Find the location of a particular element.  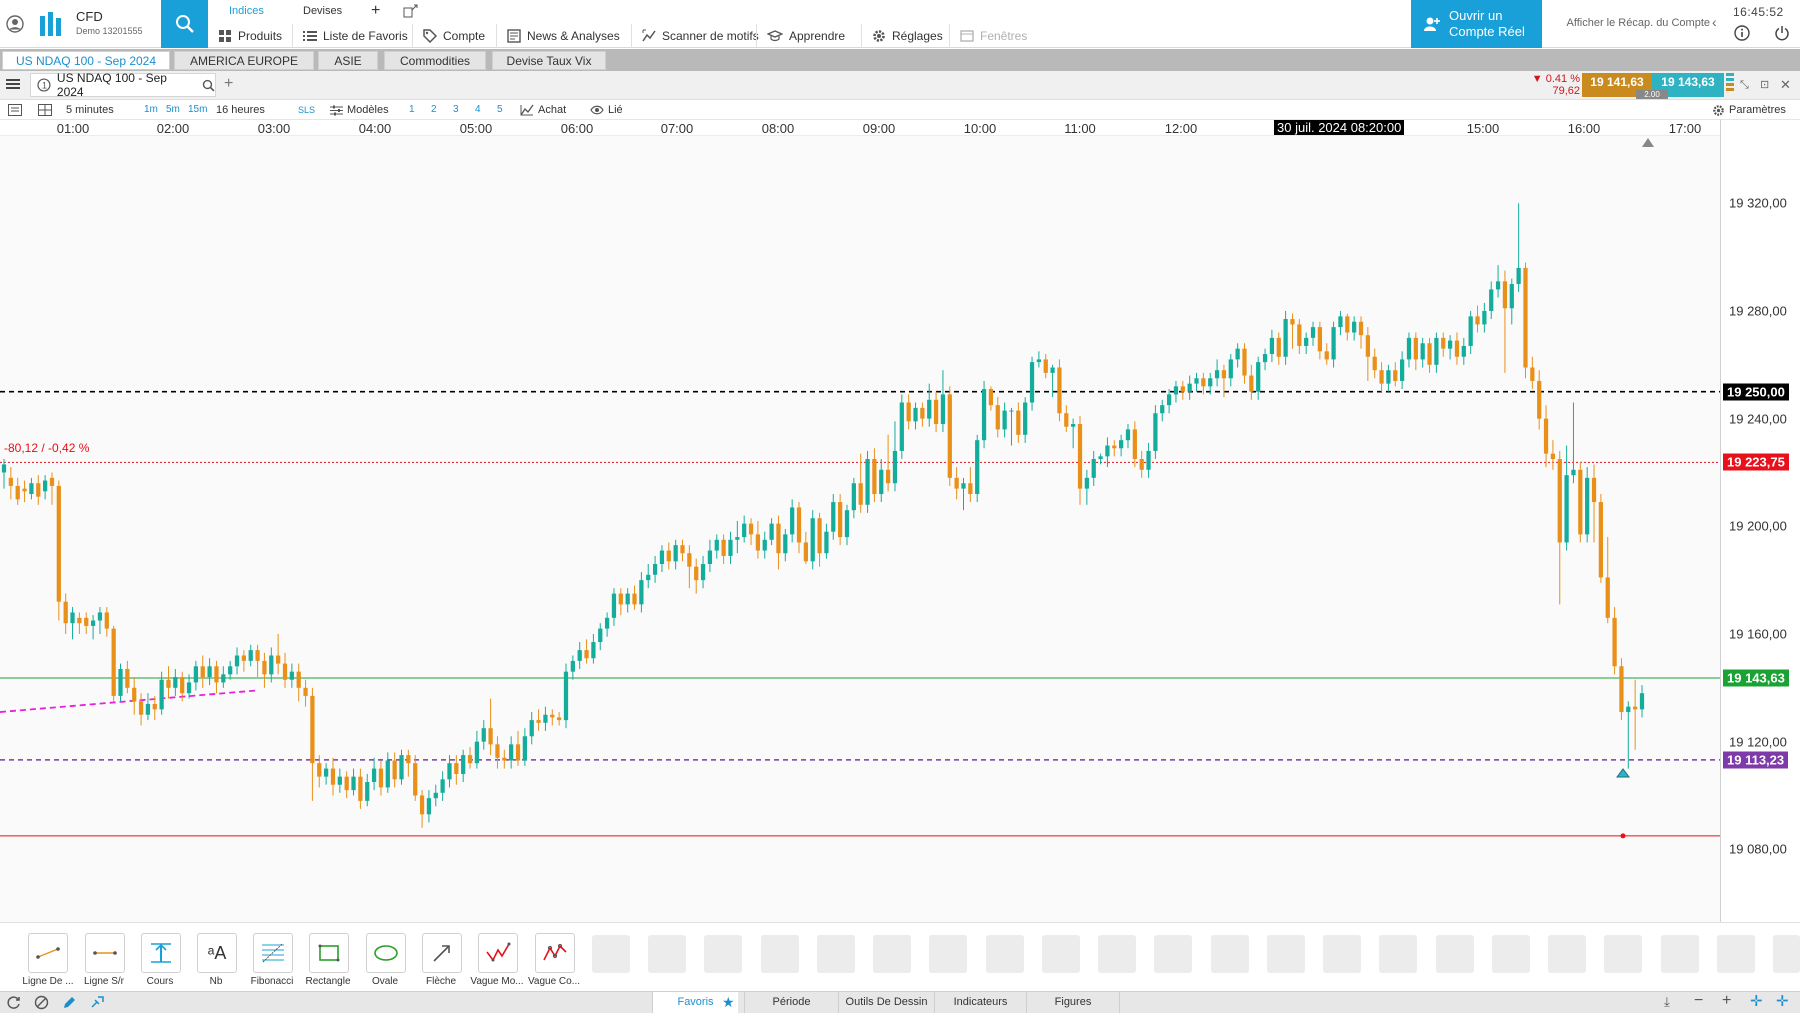

y-tick: 19 280,00 is located at coordinates (1758, 311).